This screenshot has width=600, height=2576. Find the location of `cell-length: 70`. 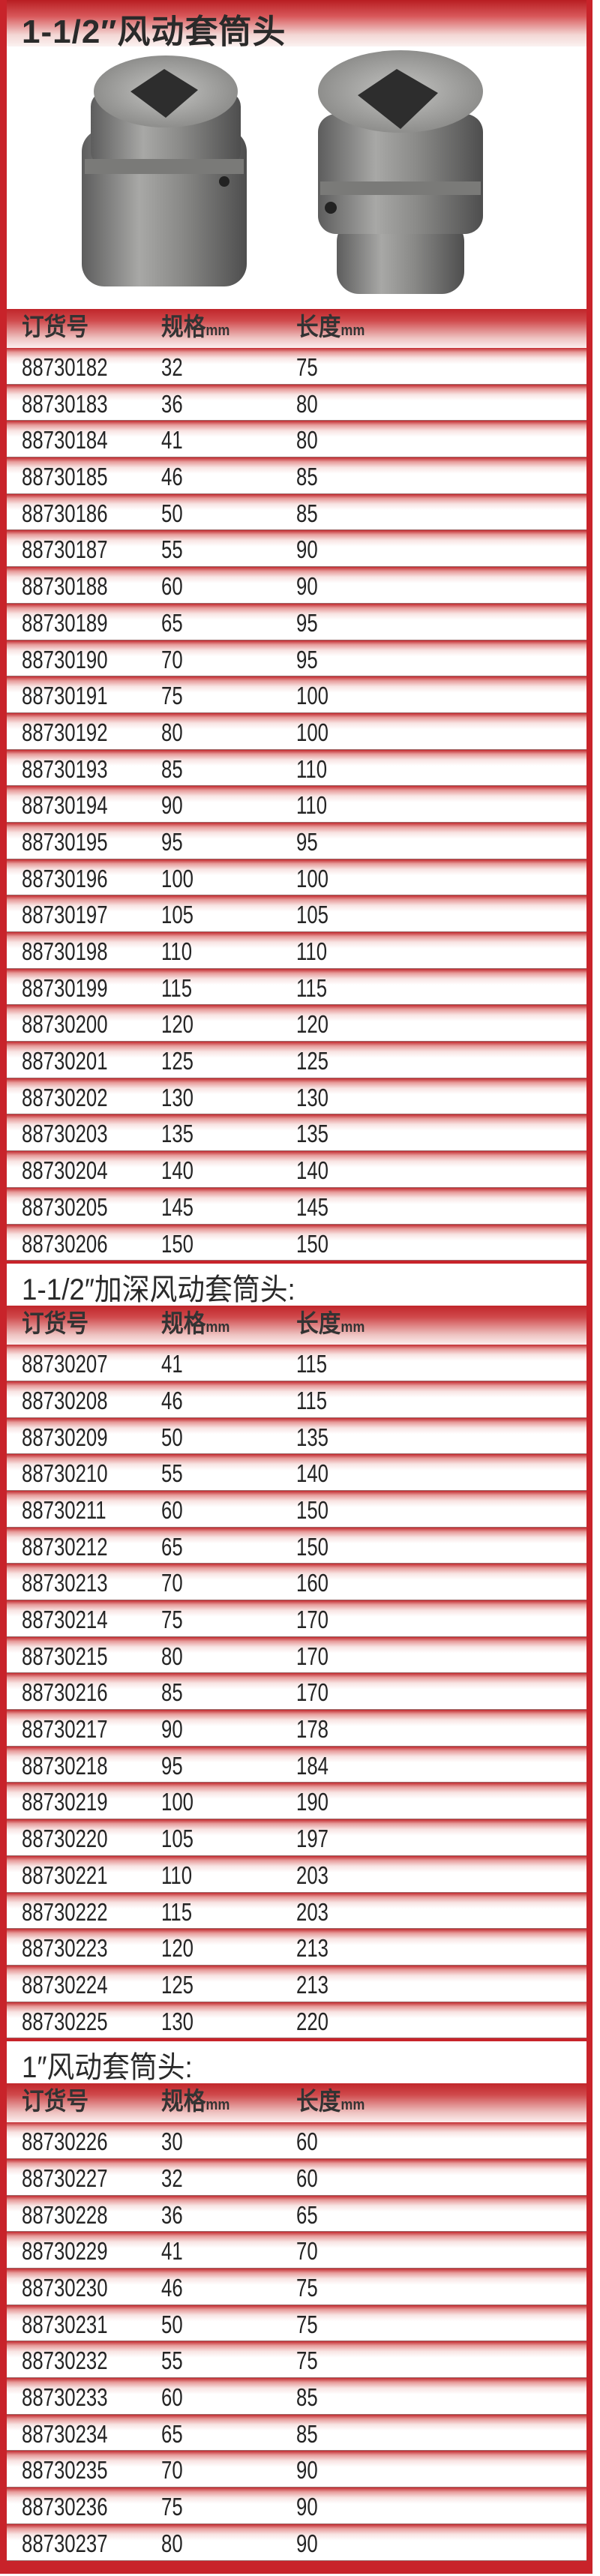

cell-length: 70 is located at coordinates (307, 2252).